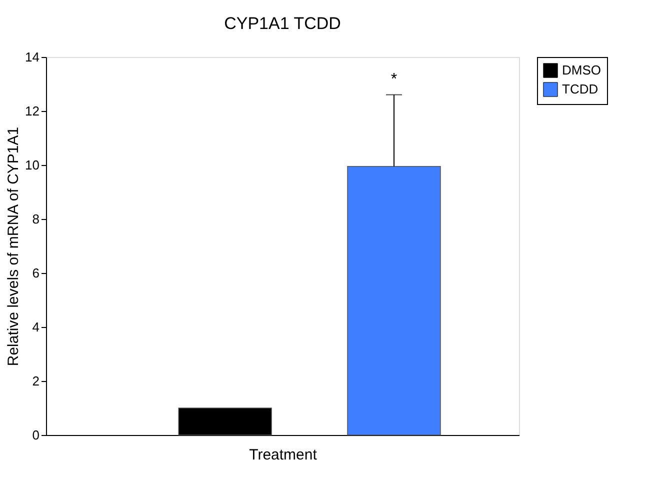 This screenshot has height=478, width=670. What do you see at coordinates (36, 327) in the screenshot?
I see `y-tick-label: 4` at bounding box center [36, 327].